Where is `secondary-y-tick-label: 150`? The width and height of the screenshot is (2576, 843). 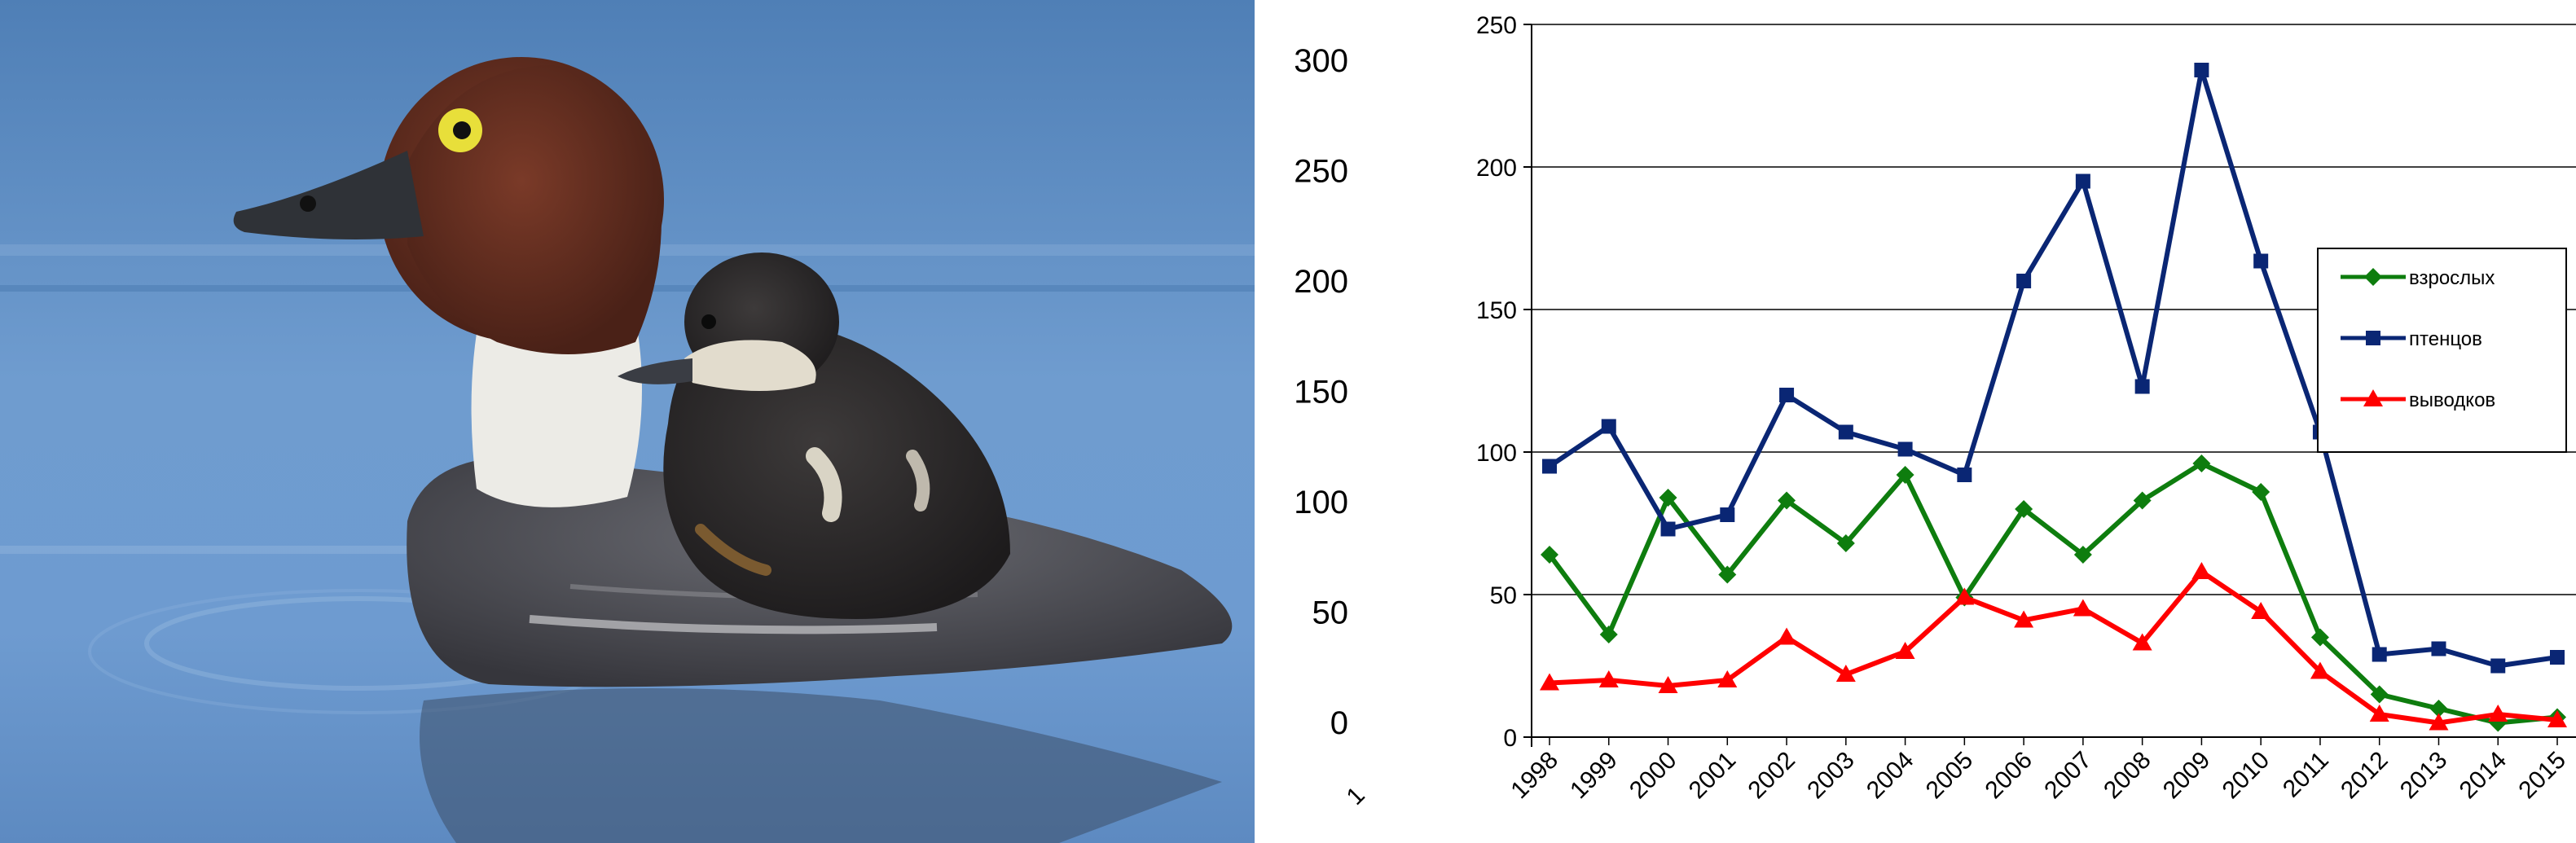 secondary-y-tick-label: 150 is located at coordinates (1321, 393).